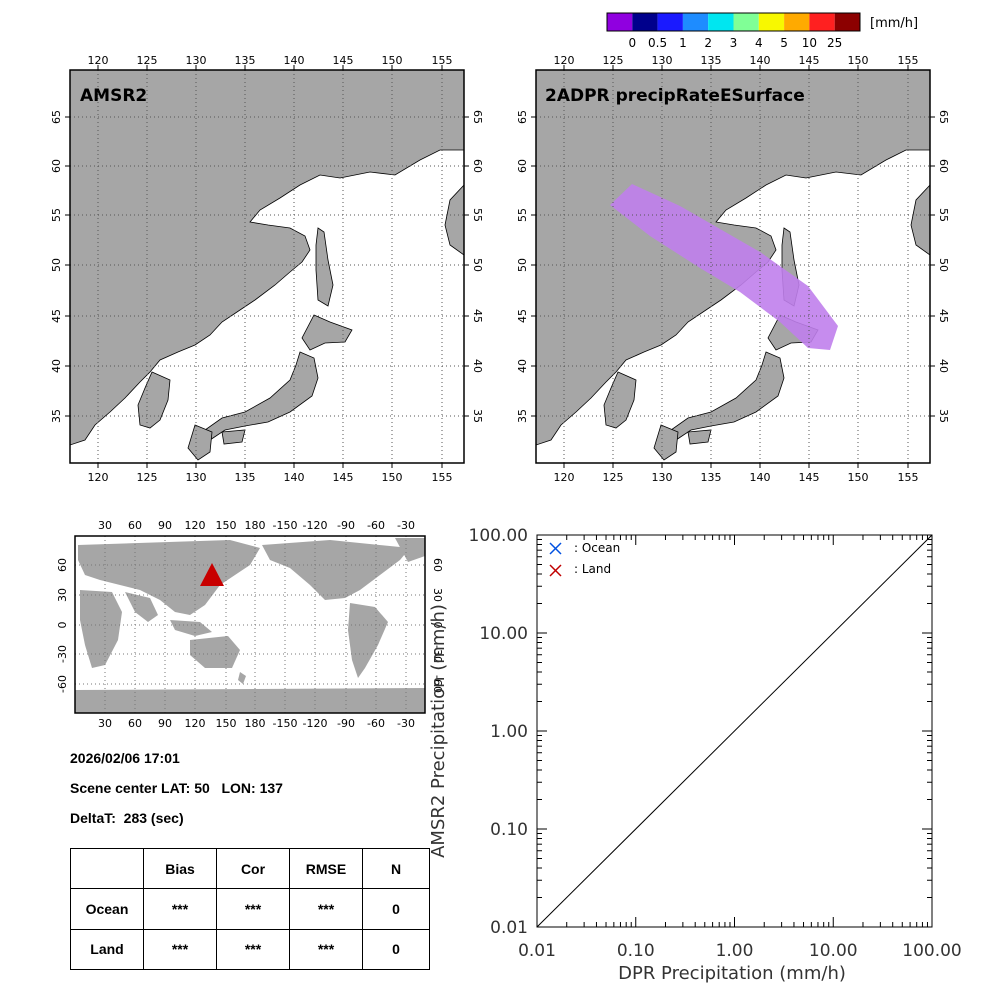 This screenshot has width=1000, height=1000. I want to click on globe-lat-label: -60, so click(437, 684).